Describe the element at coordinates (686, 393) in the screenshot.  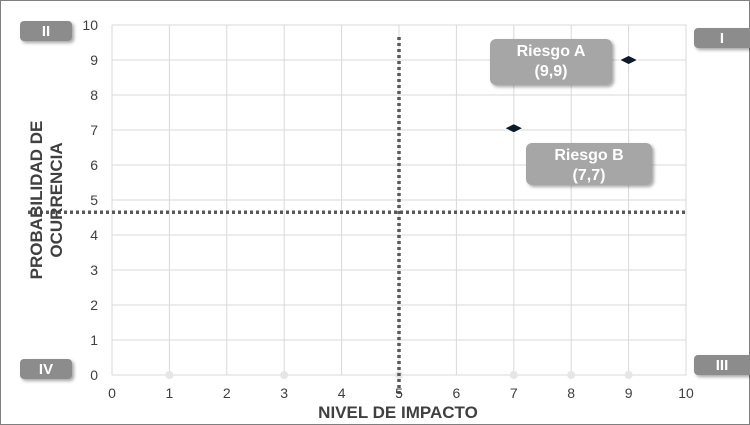
I see `x-tick-label: 10` at that location.